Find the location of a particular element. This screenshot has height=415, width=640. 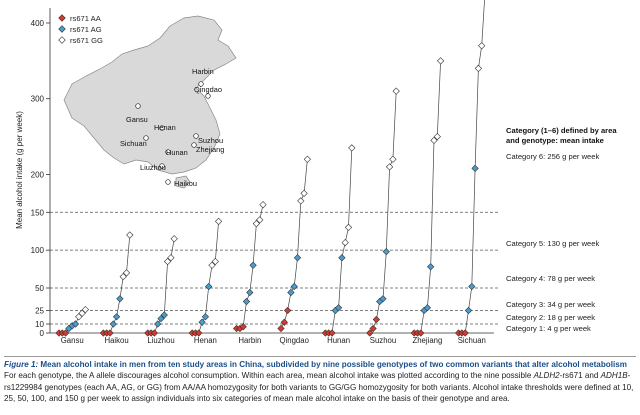

category-label: Category 1: 4 g per week is located at coordinates (548, 328).